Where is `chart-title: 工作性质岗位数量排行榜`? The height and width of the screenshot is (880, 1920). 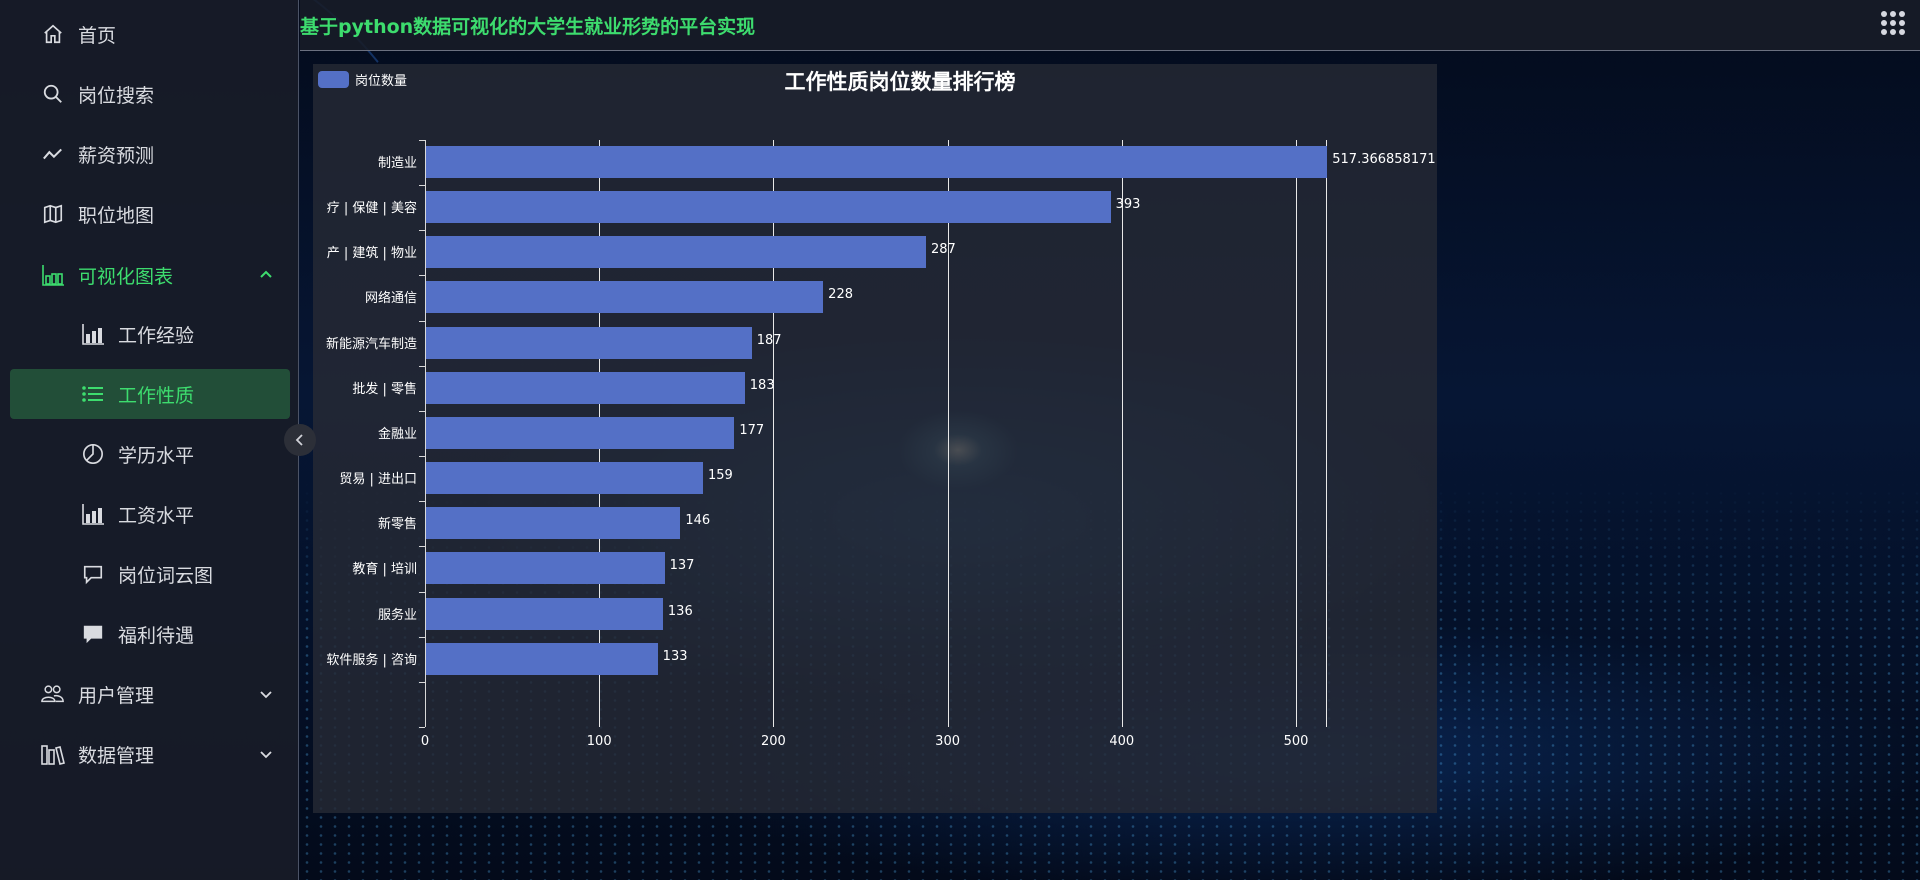
chart-title: 工作性质岗位数量排行榜 is located at coordinates (900, 82).